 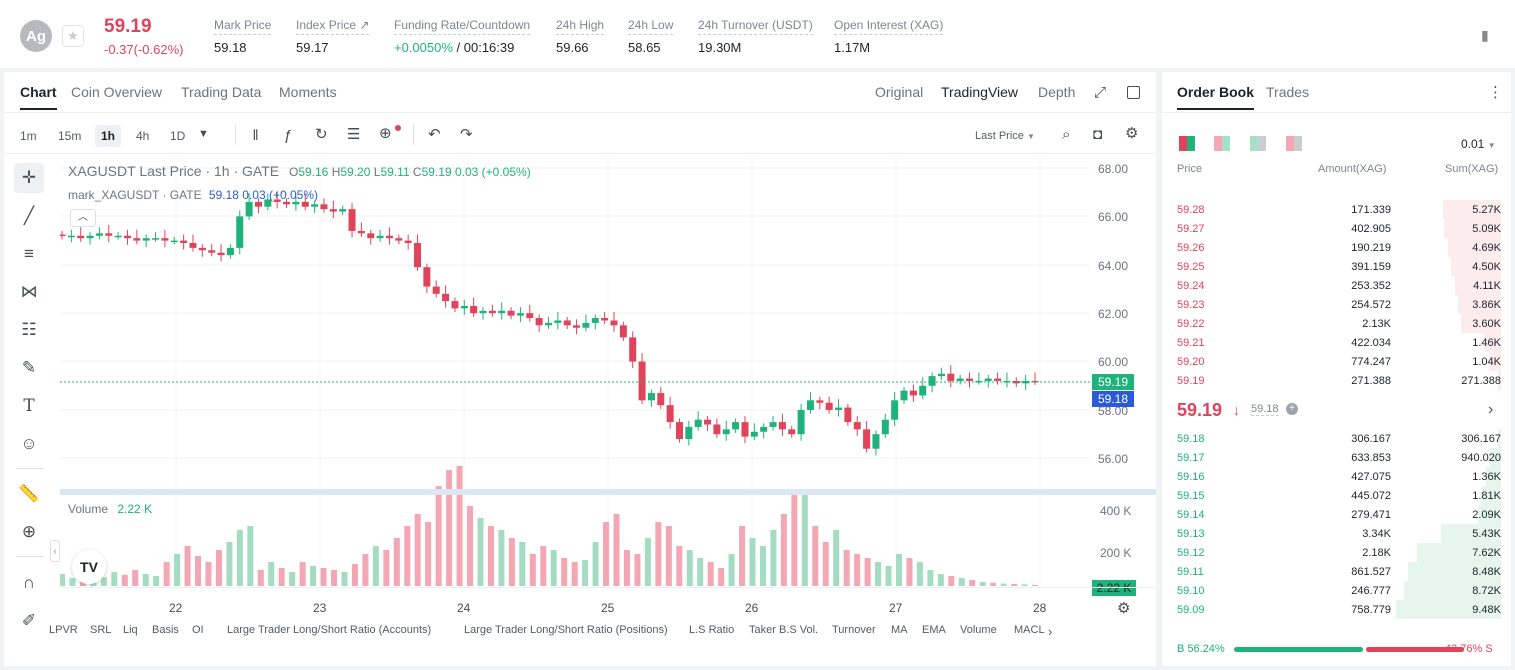 What do you see at coordinates (1336, 266) in the screenshot?
I see `ask-row: 59.25 391.159 4.50K` at bounding box center [1336, 266].